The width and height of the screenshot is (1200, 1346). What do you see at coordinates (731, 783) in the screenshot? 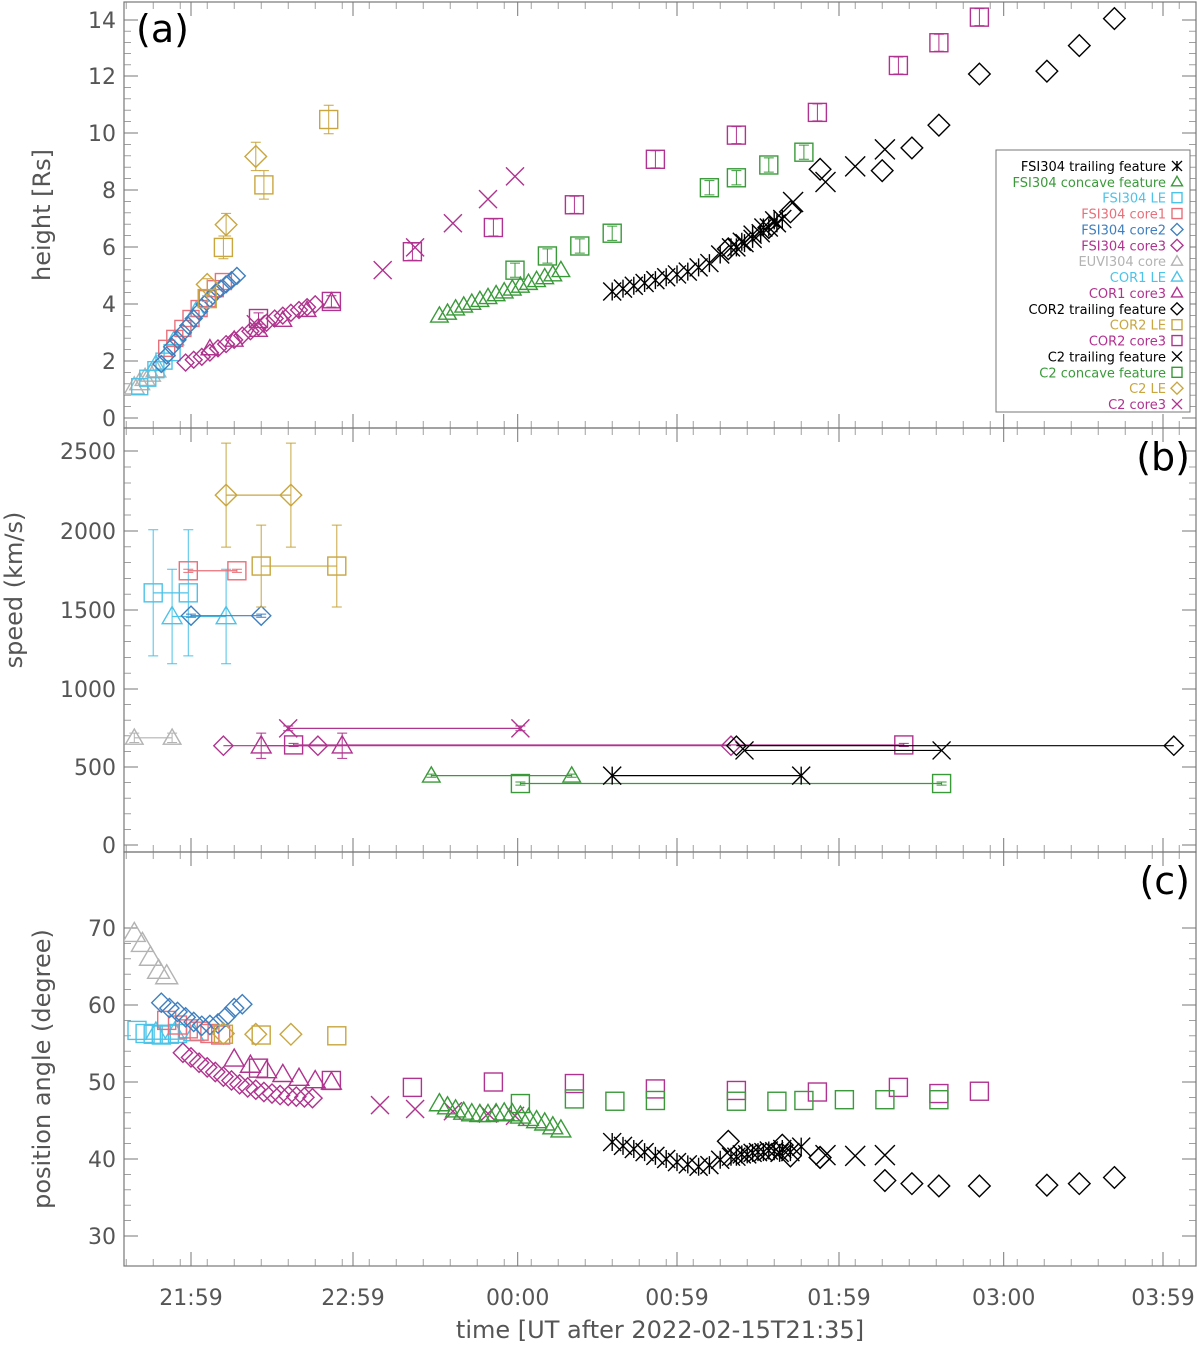
I see `series-c2-concave-feature` at bounding box center [731, 783].